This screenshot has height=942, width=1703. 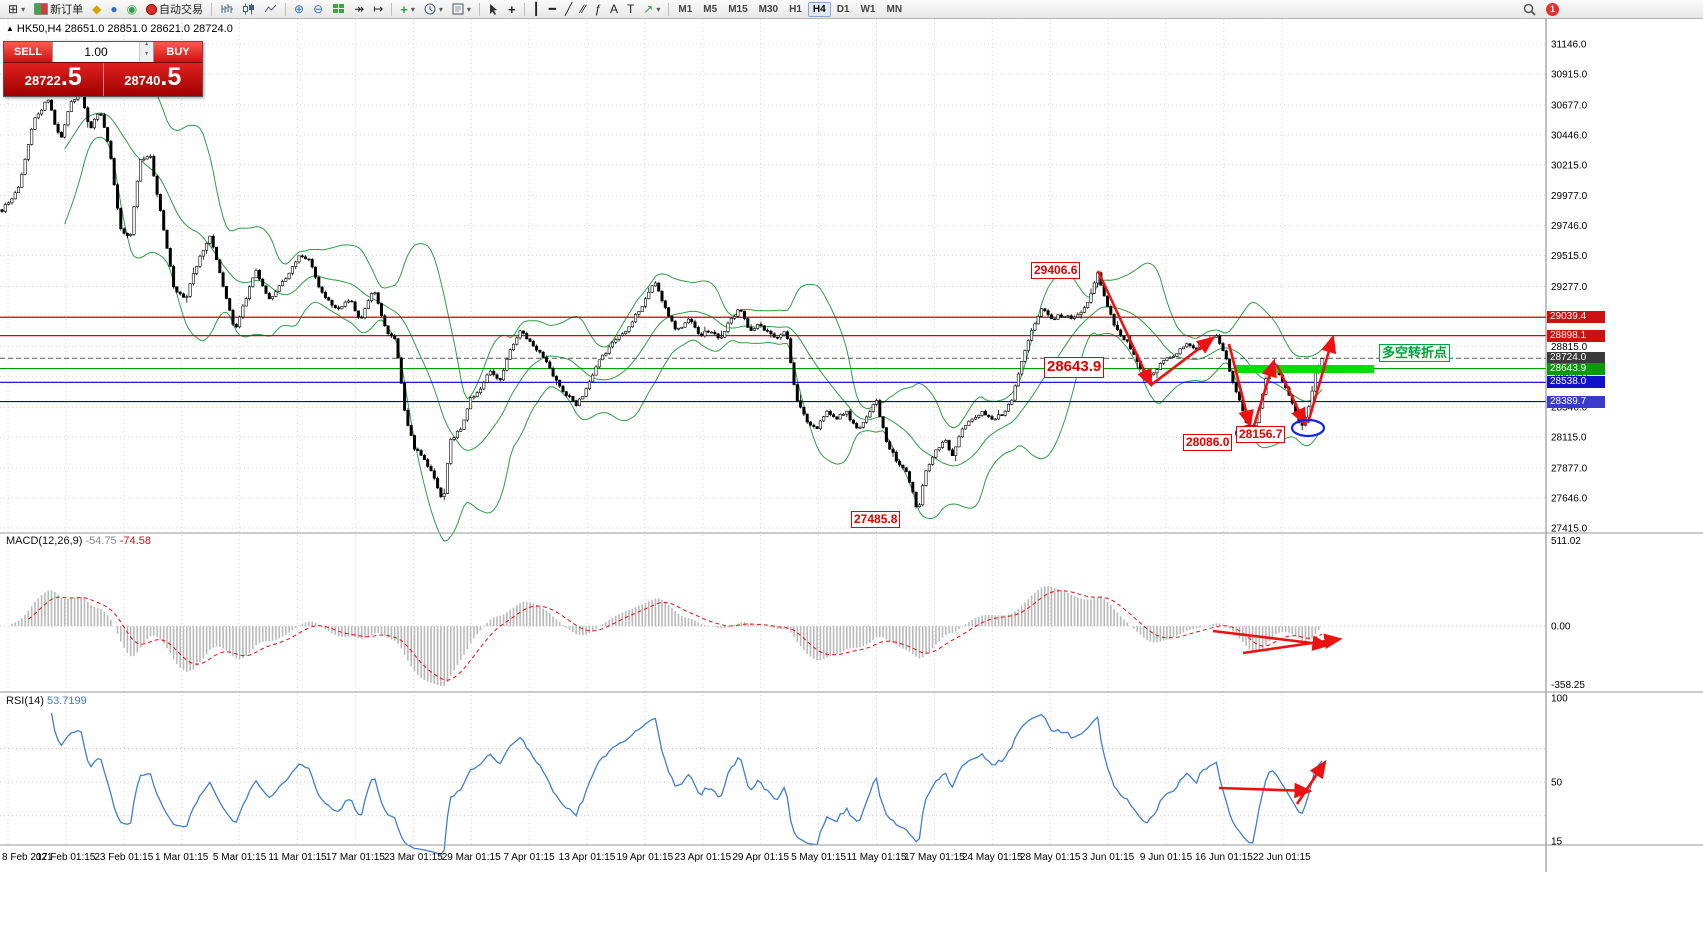 What do you see at coordinates (182, 857) in the screenshot?
I see `svg-text: 1 Mar 01:15` at bounding box center [182, 857].